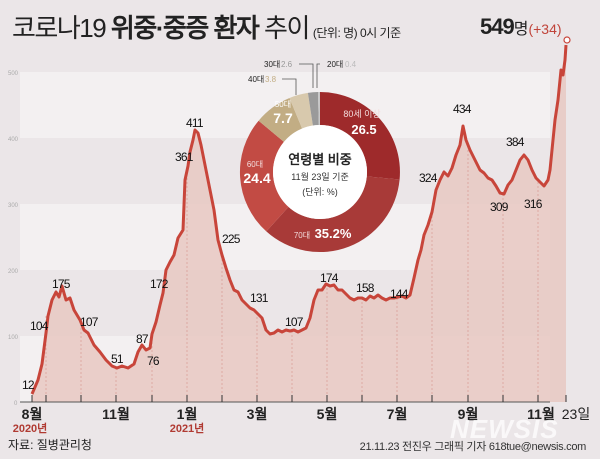  I want to click on point-label: 144, so click(399, 294).